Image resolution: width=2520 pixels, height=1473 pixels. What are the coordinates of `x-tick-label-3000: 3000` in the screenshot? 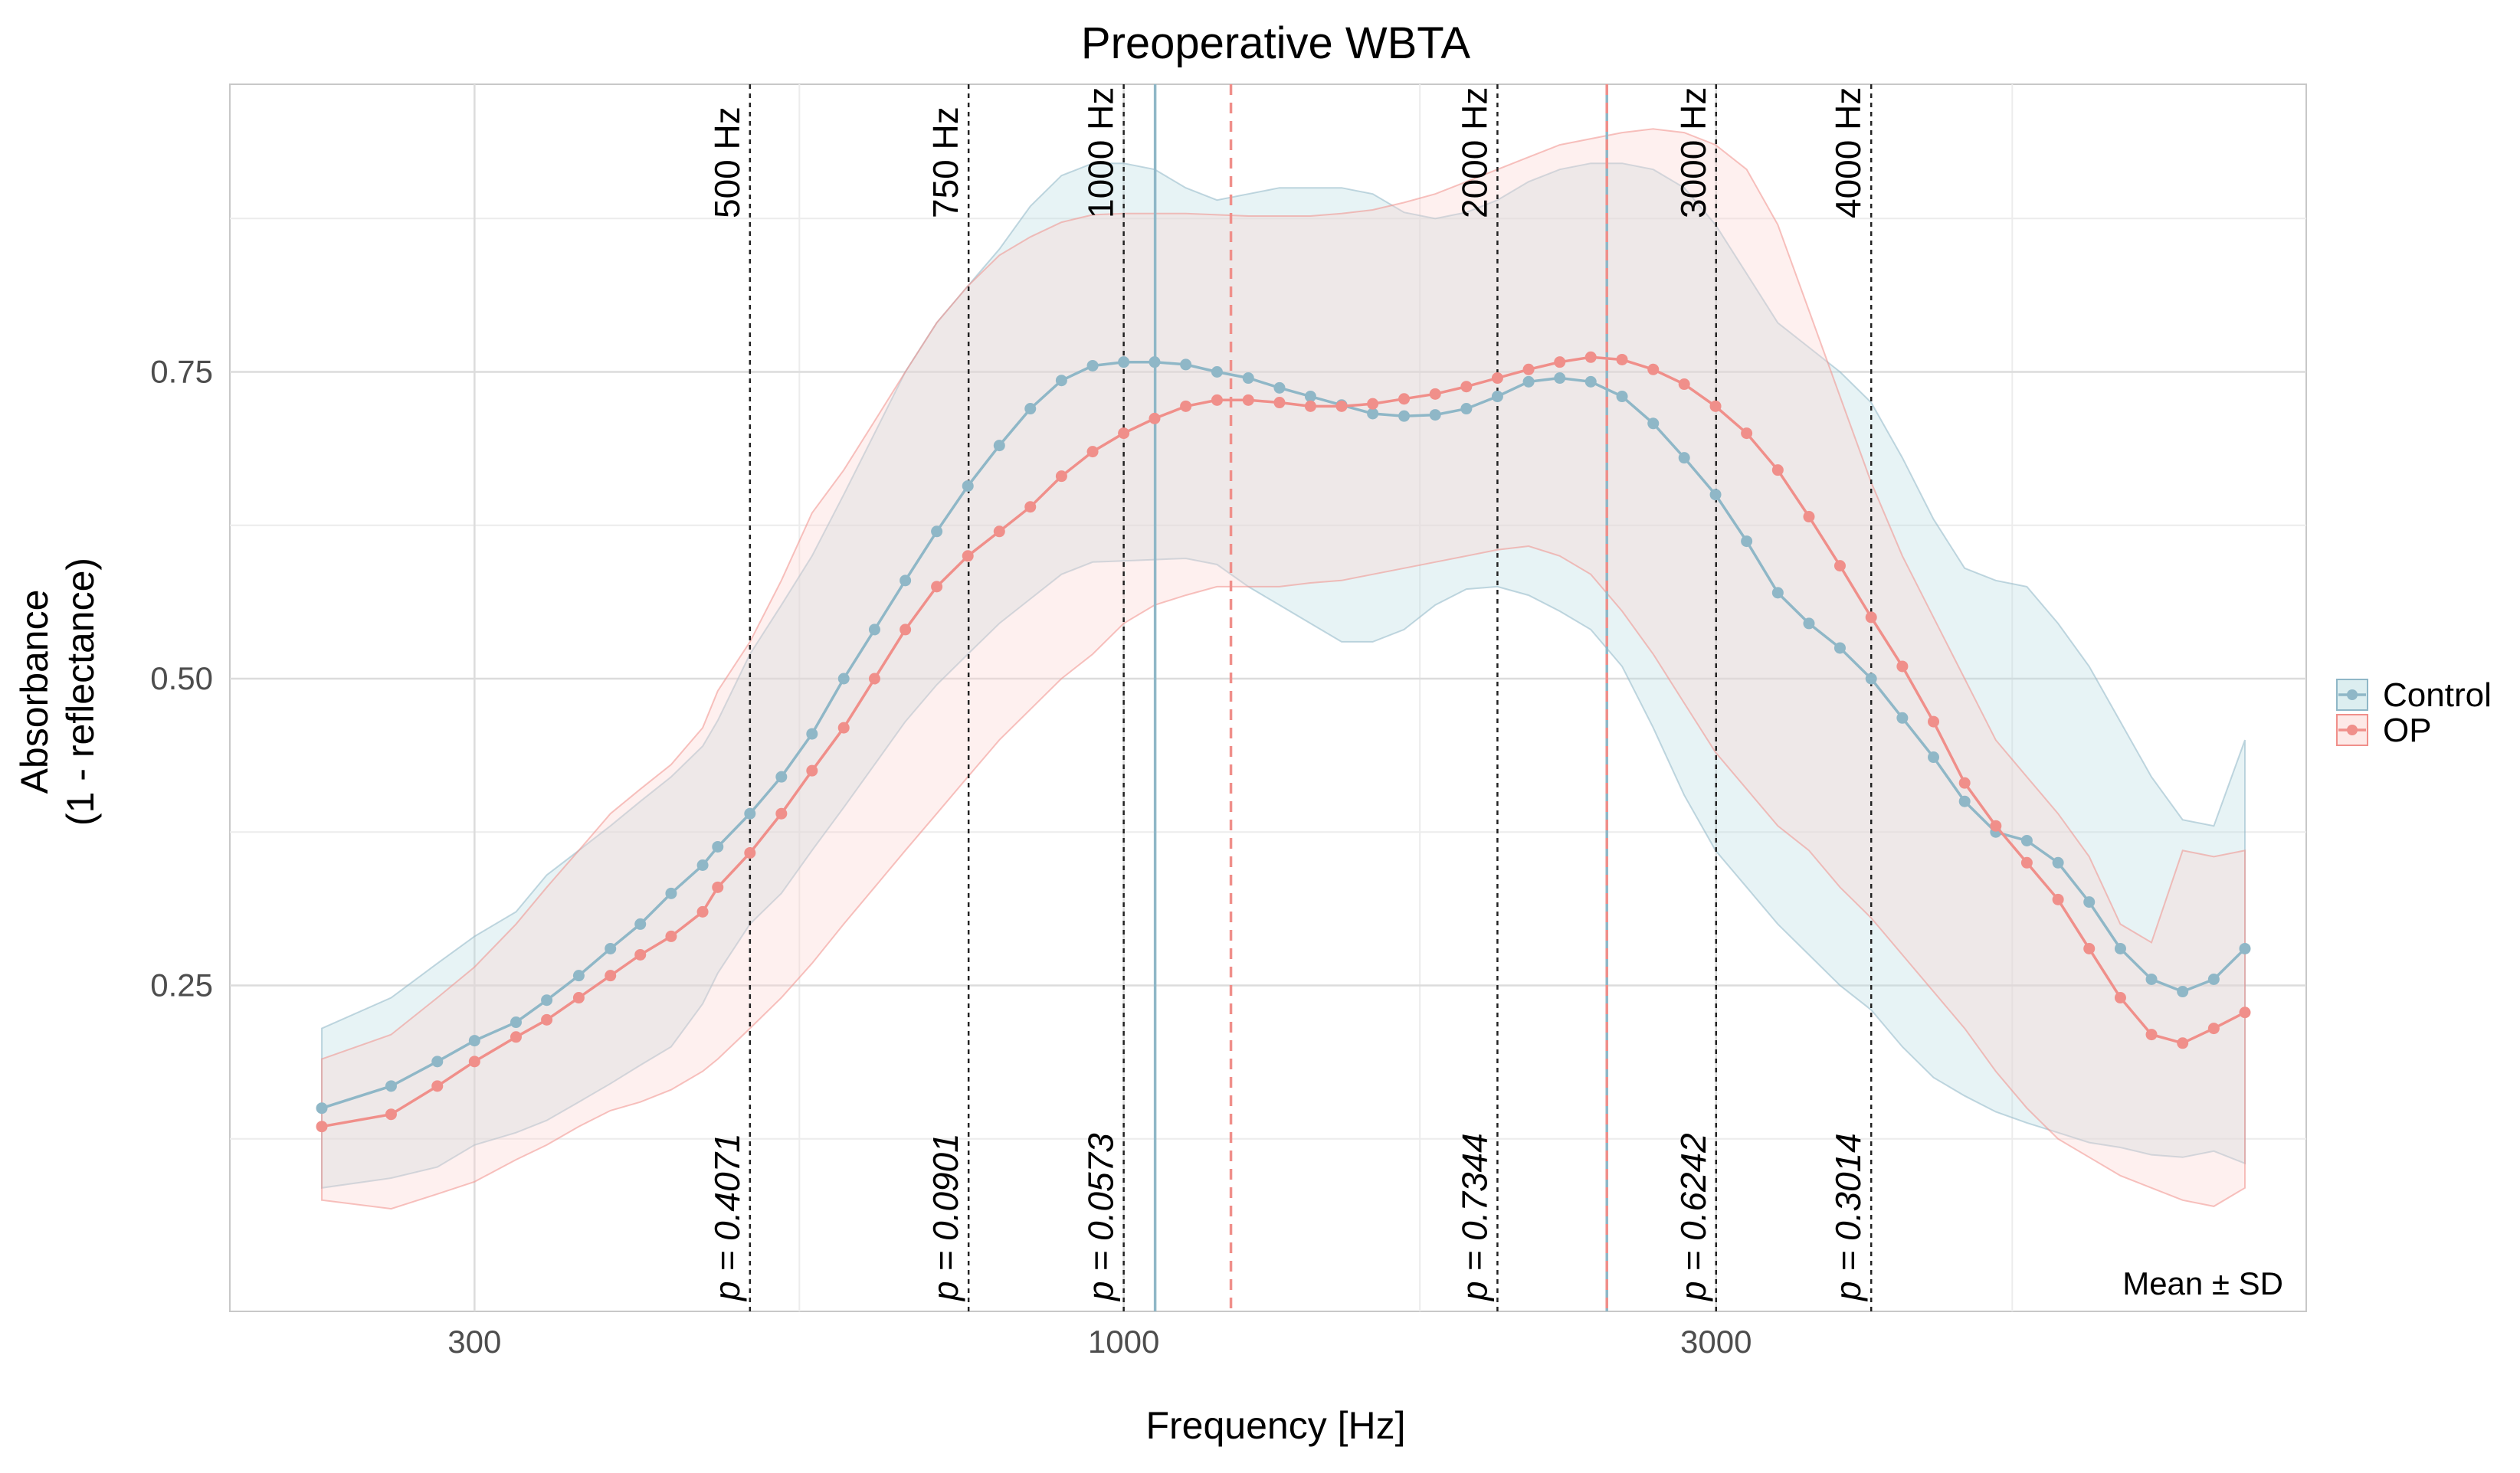 It's located at (1716, 1342).